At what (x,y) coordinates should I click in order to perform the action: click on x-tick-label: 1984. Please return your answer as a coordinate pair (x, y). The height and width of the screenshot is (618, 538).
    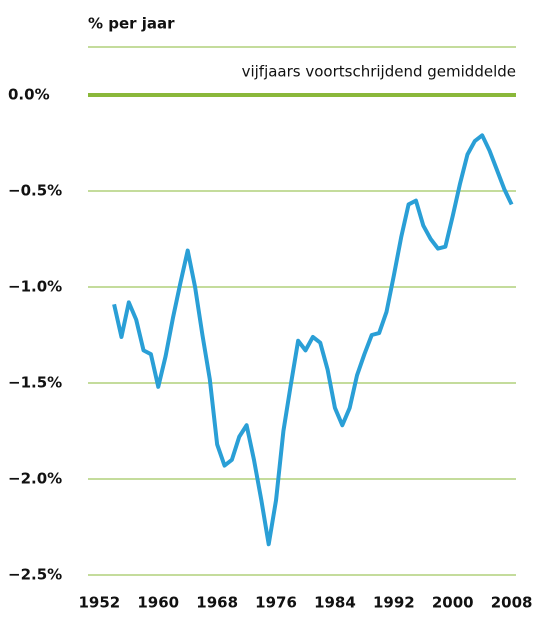
    Looking at the image, I should click on (335, 603).